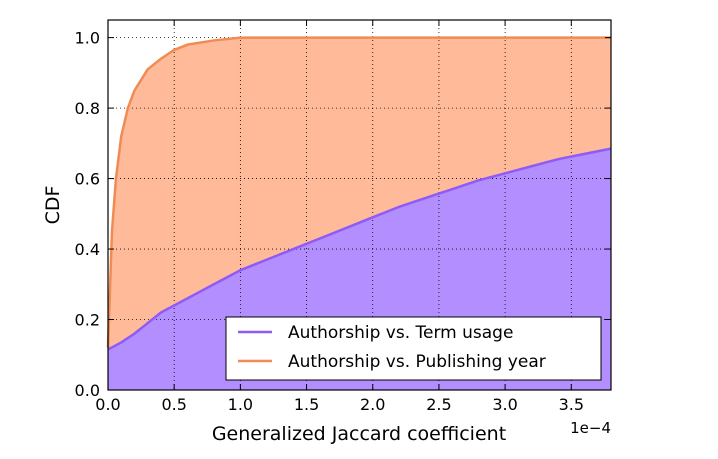 Image resolution: width=718 pixels, height=459 pixels. Describe the element at coordinates (87, 320) in the screenshot. I see `y-tick-label: 0.2` at that location.